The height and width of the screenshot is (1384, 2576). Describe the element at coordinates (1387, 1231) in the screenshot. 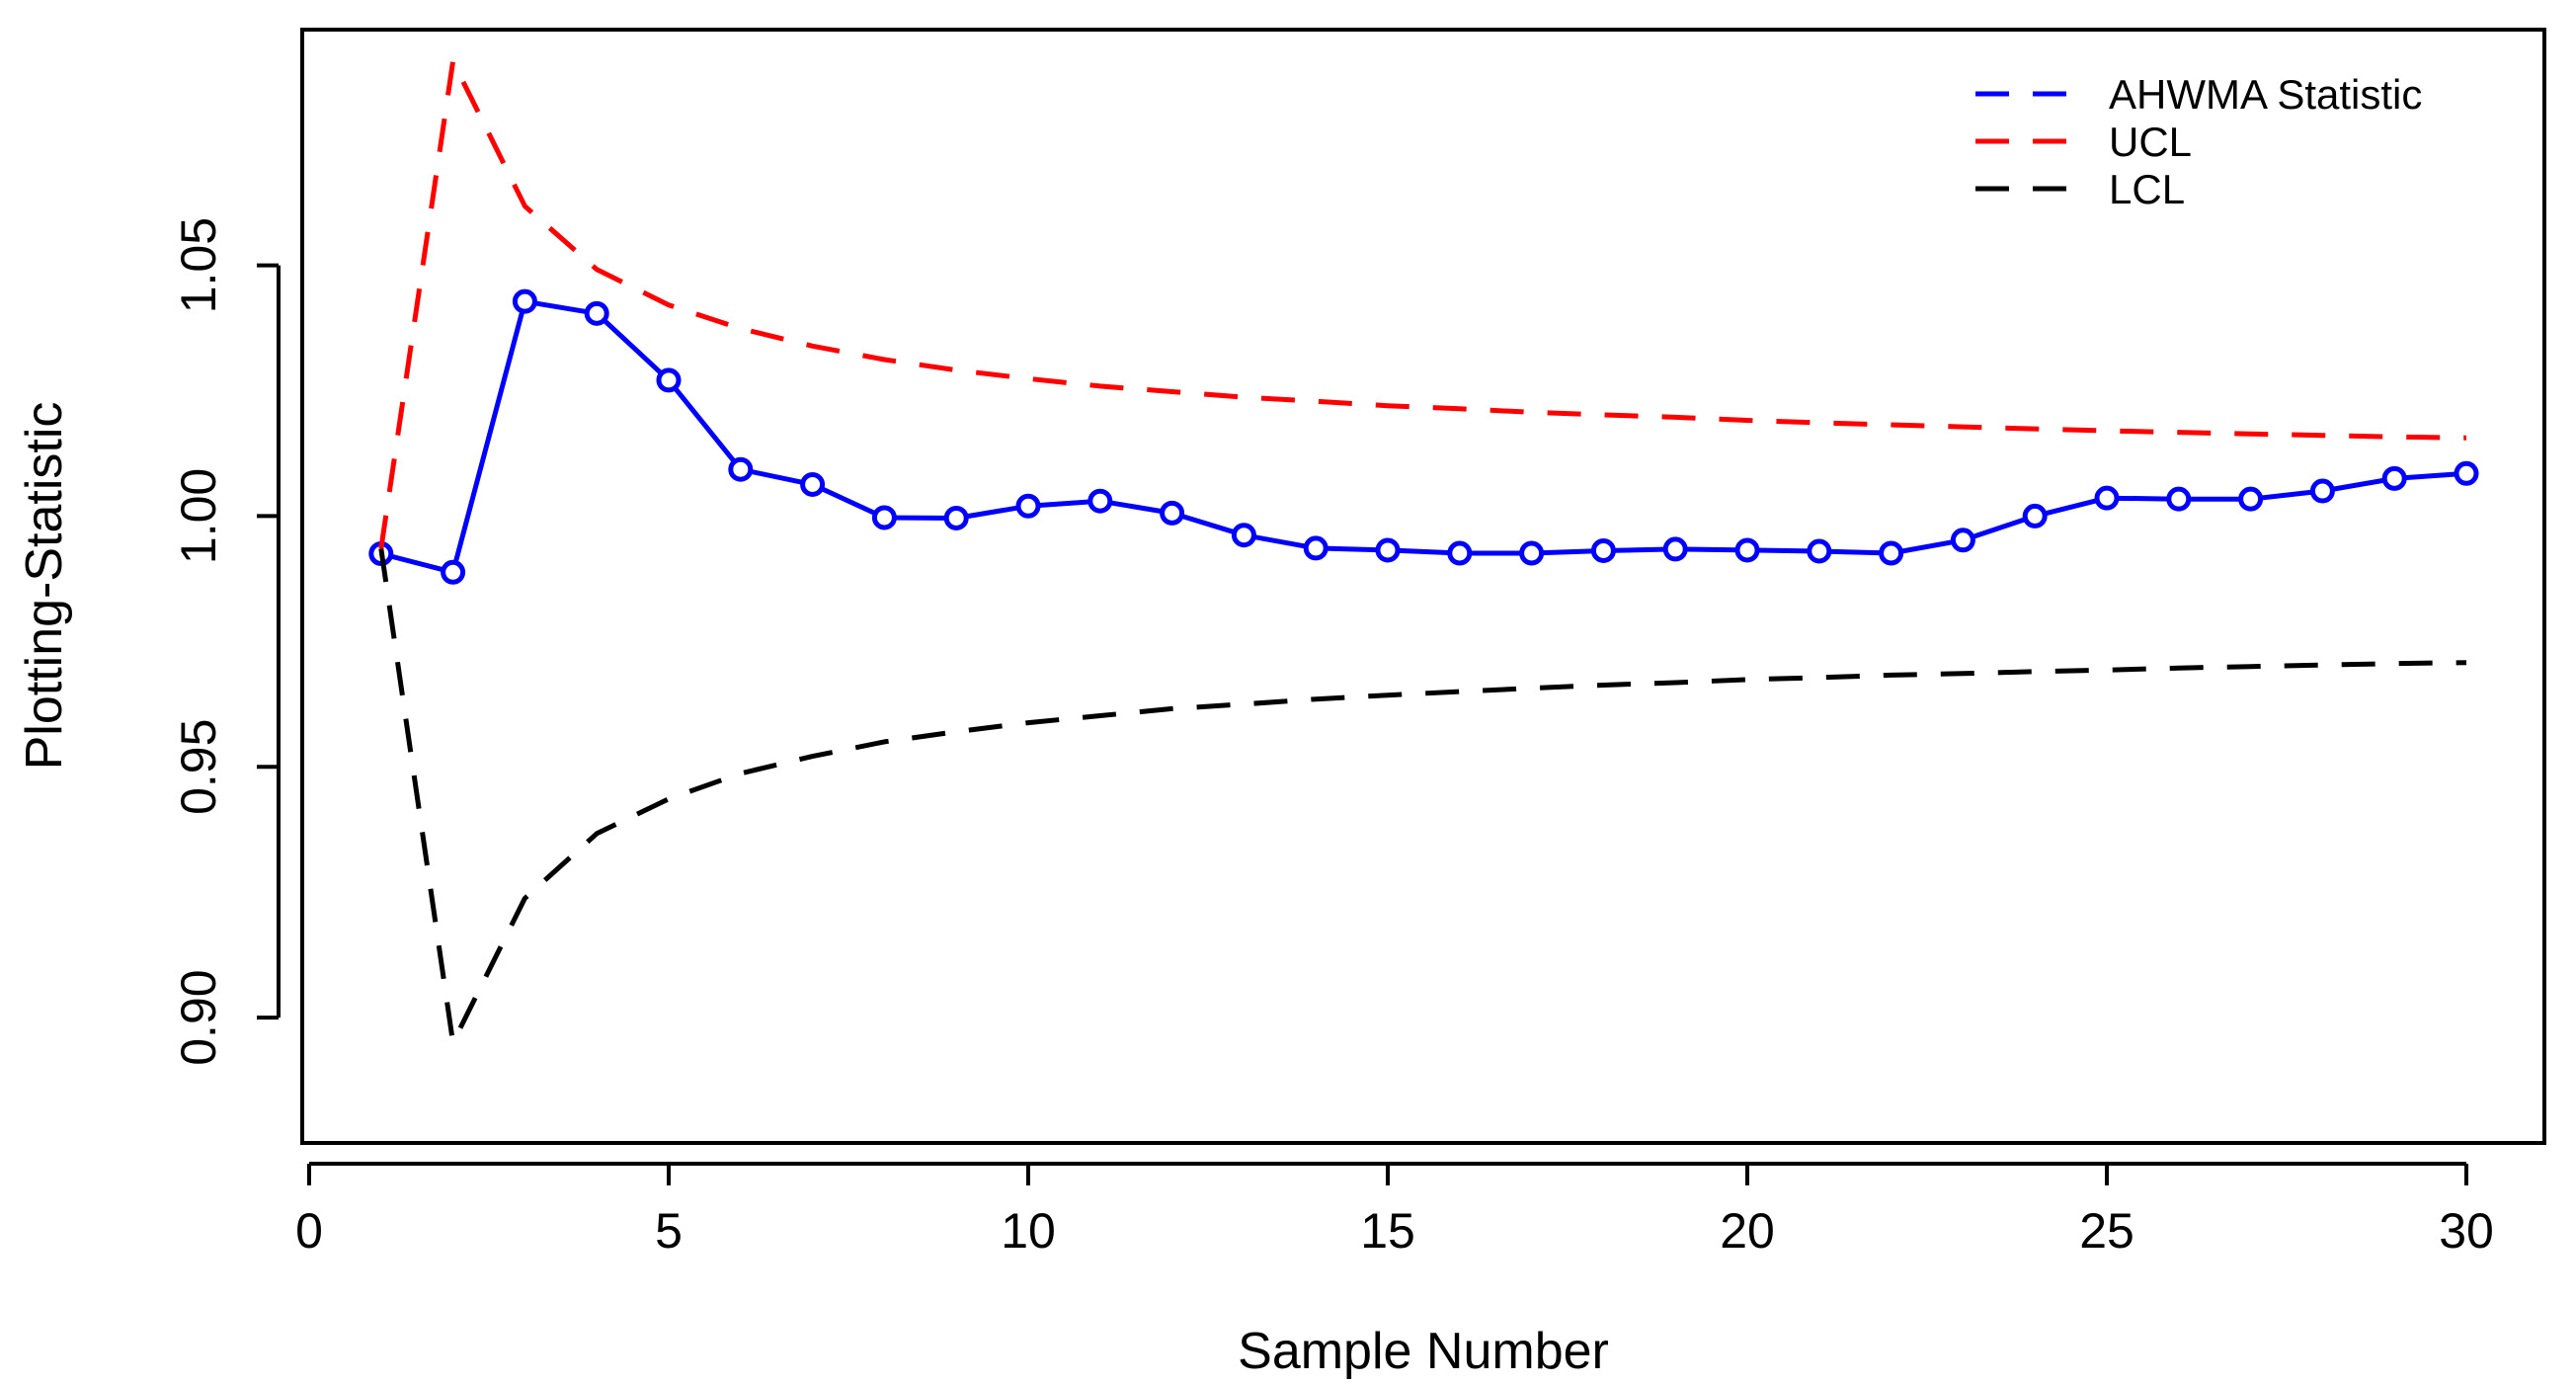

I see `x-tick-label: 15` at that location.